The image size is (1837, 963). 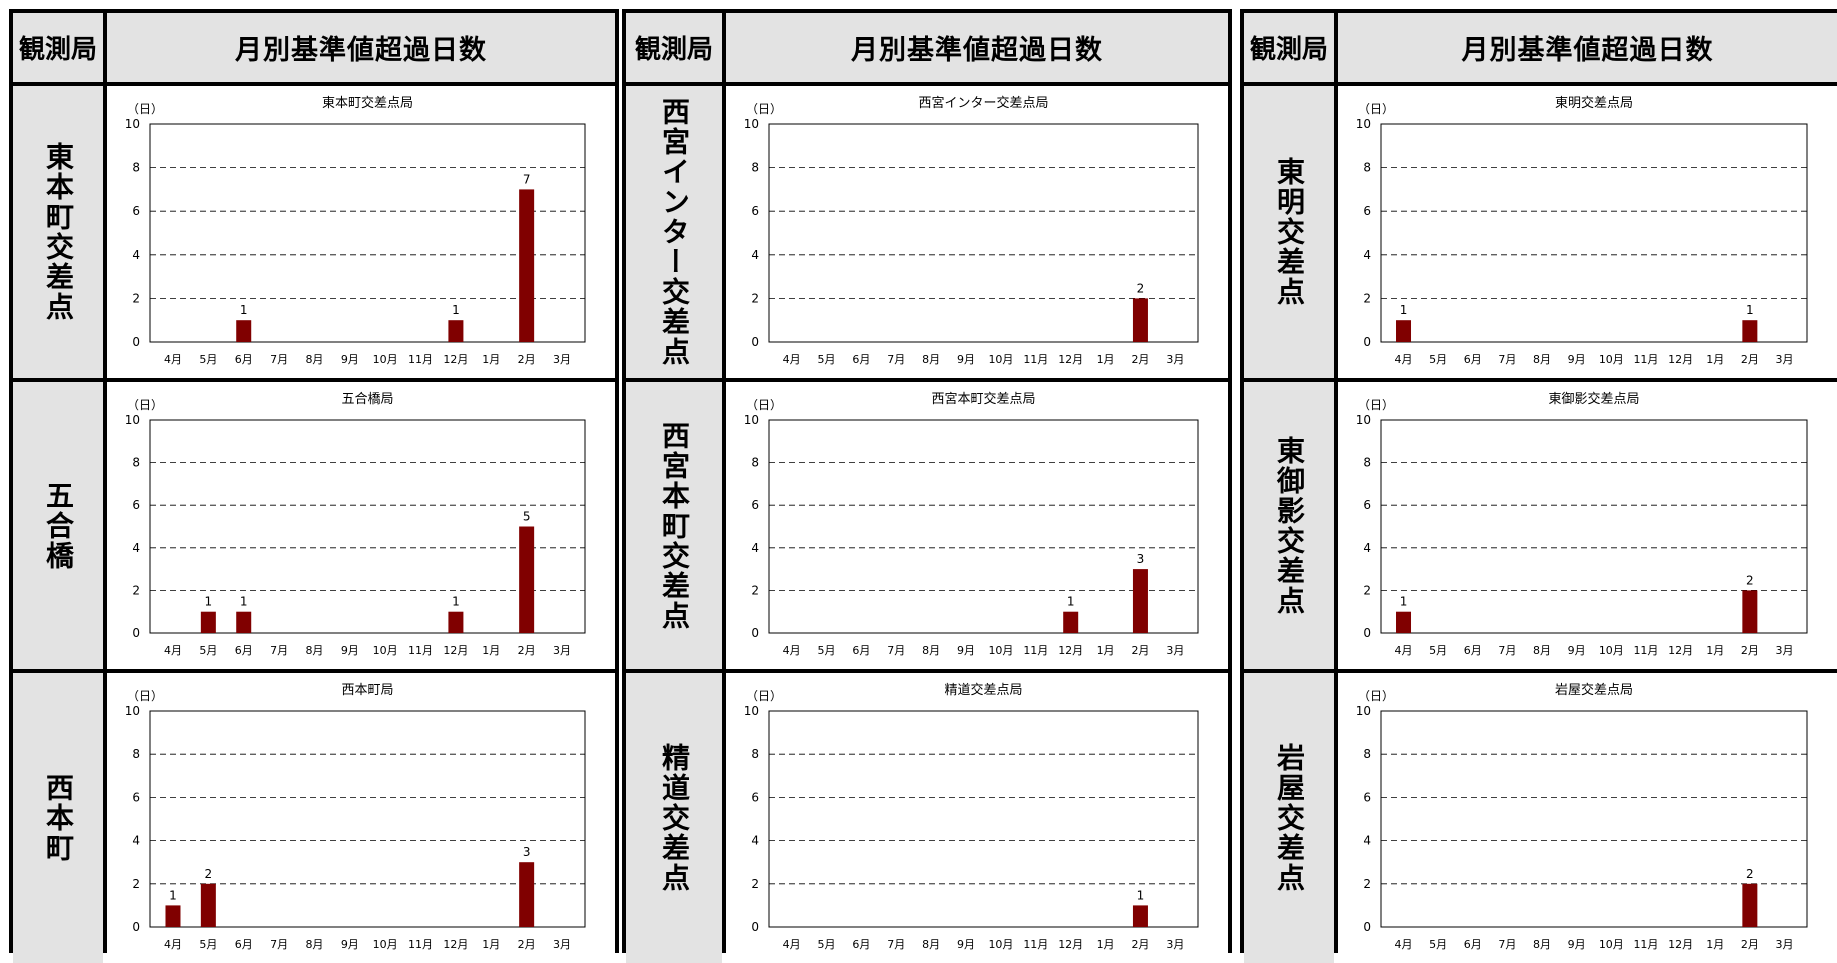 I want to click on station-name: 東御影交差点, so click(x=1289, y=525).